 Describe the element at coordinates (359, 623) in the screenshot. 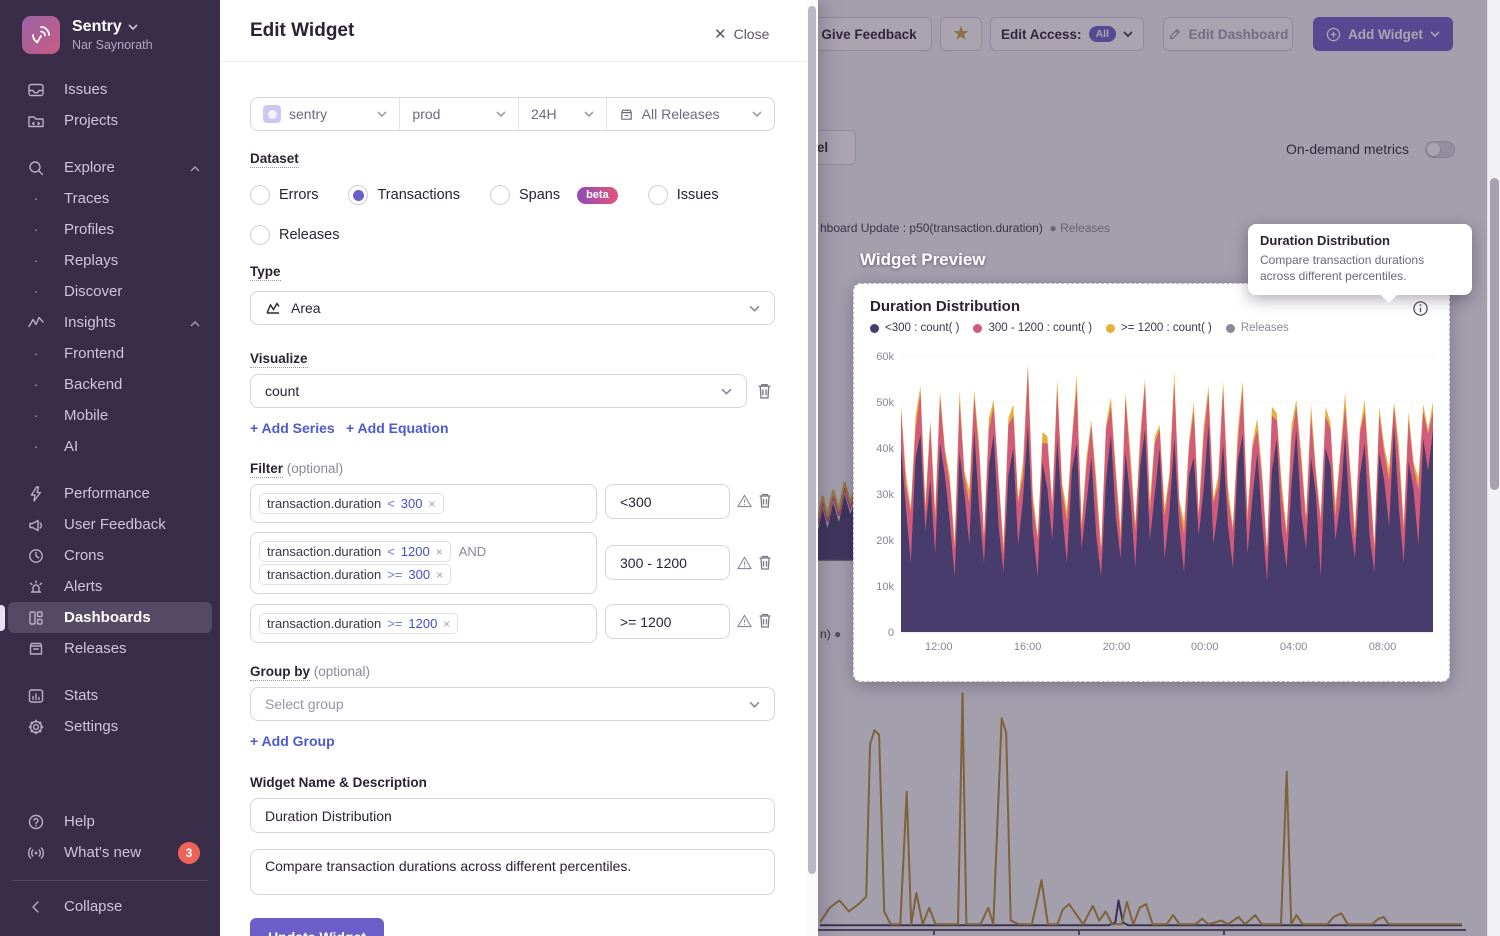

I see `filter-tag: transaction.duration >= 1200 ×` at that location.